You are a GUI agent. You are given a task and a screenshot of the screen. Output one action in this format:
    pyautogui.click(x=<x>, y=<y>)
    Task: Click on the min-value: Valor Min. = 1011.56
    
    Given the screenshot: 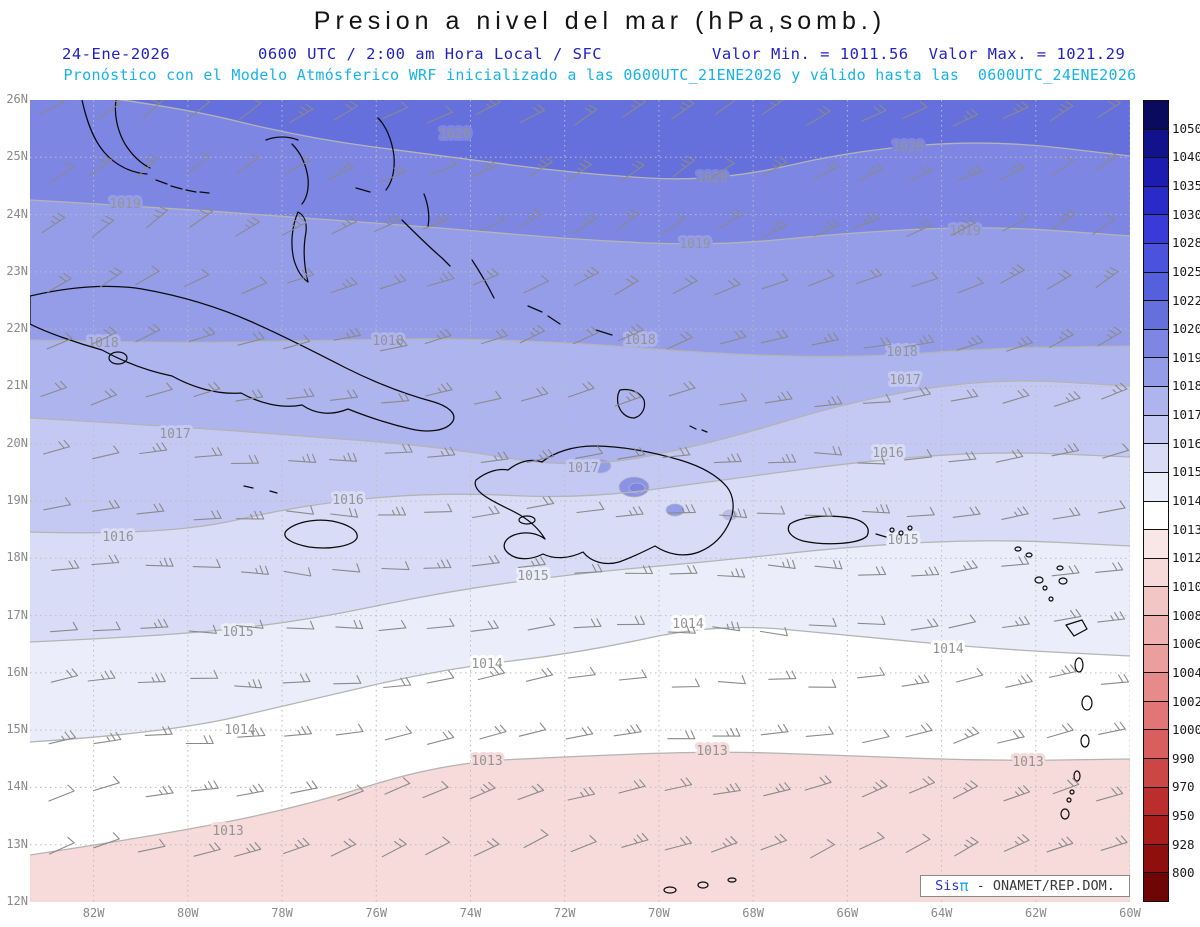 What is the action you would take?
    pyautogui.click(x=810, y=54)
    